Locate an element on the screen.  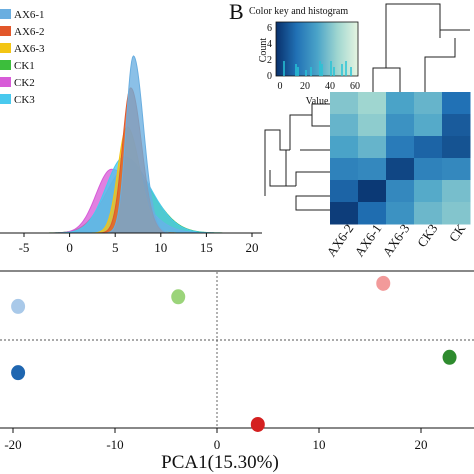
key-y-tick: 0 is located at coordinates (269, 76).